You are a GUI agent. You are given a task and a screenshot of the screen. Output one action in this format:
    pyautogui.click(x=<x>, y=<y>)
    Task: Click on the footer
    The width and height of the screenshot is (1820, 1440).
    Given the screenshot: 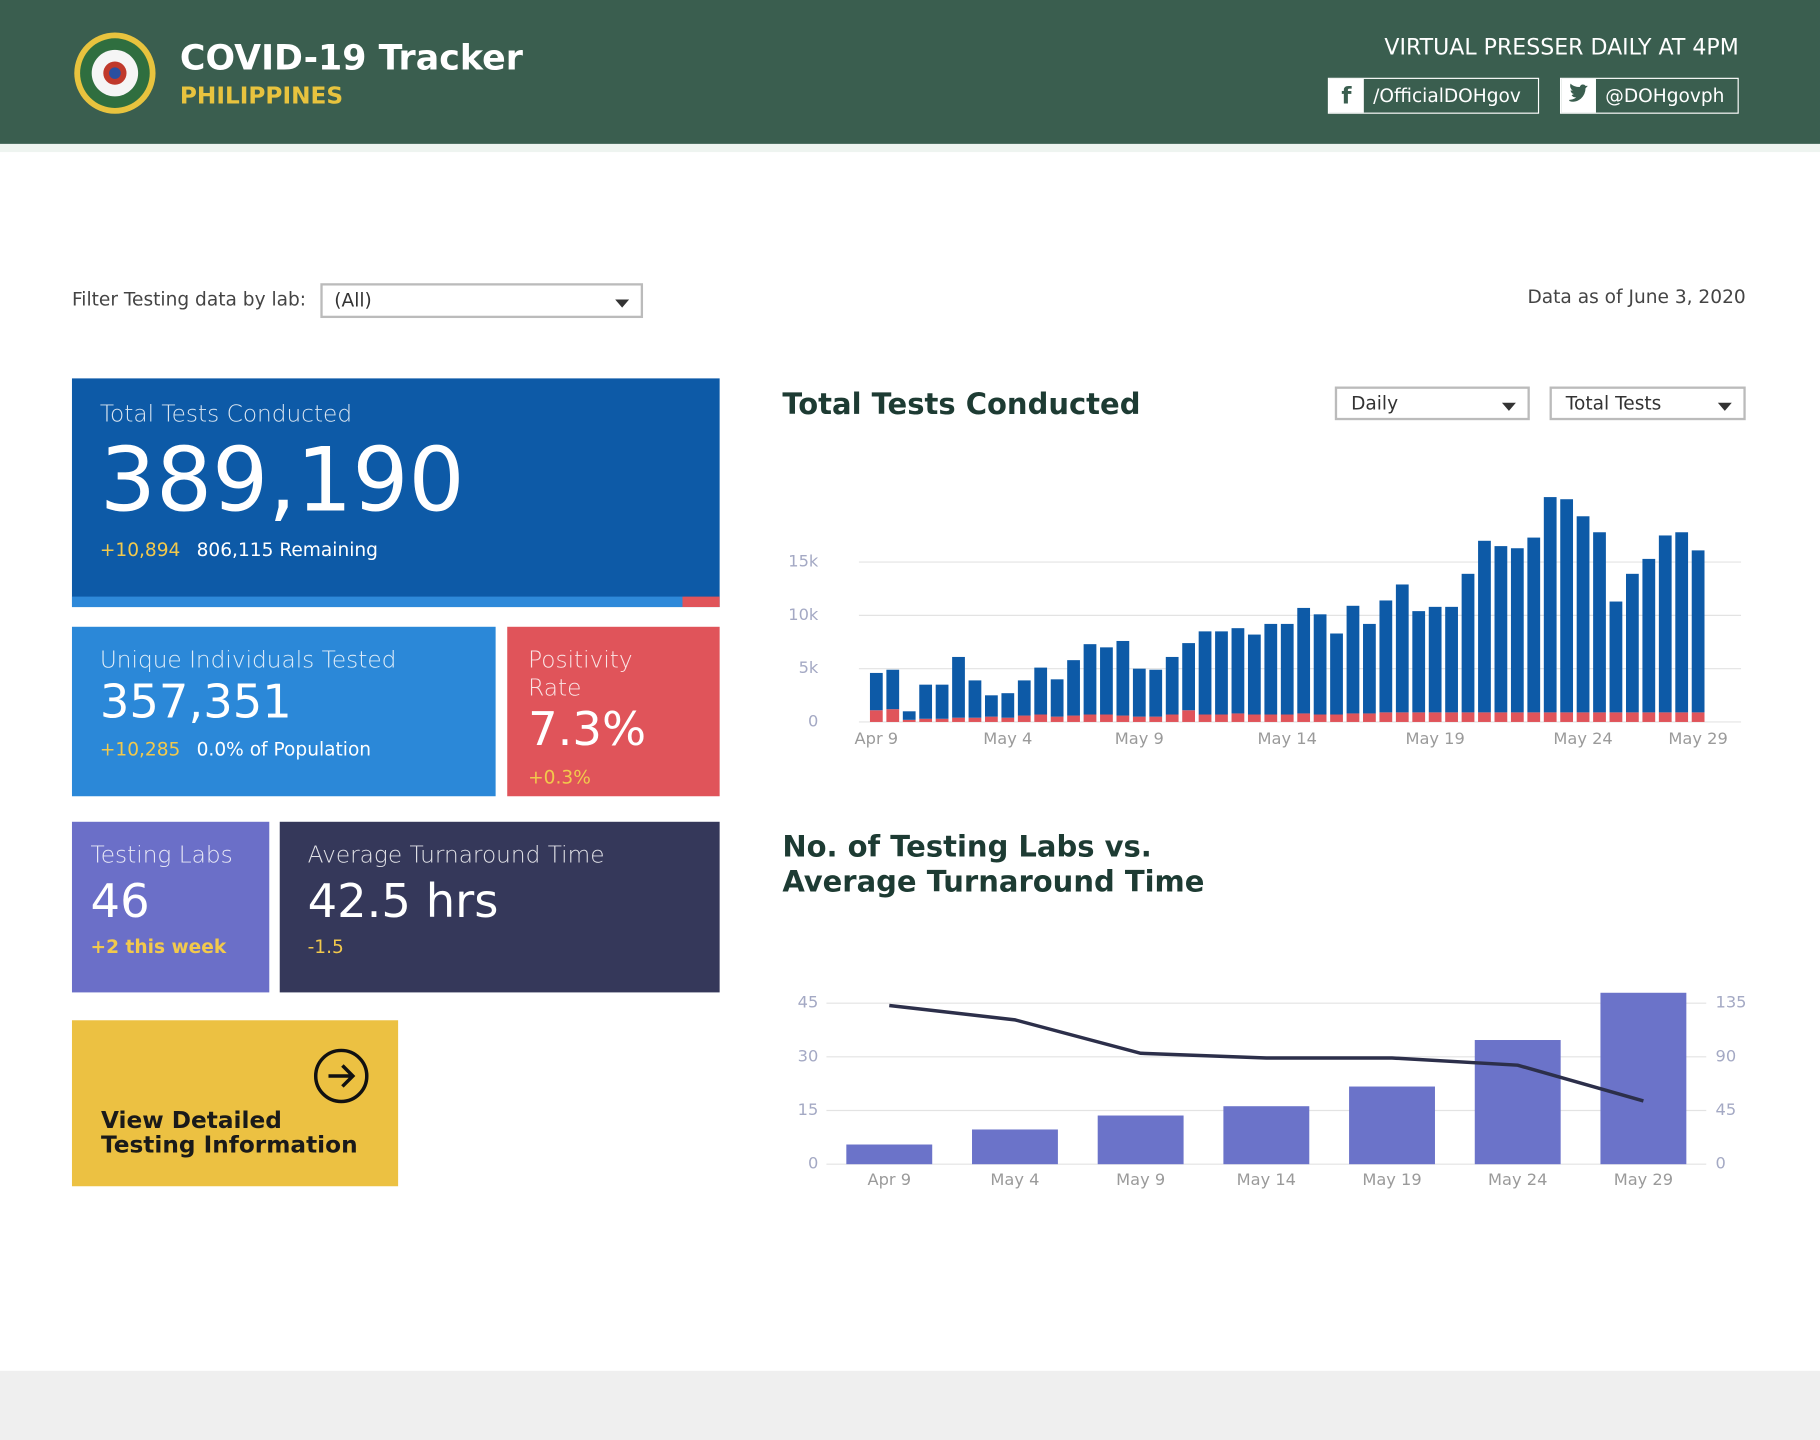 What is the action you would take?
    pyautogui.click(x=910, y=1405)
    